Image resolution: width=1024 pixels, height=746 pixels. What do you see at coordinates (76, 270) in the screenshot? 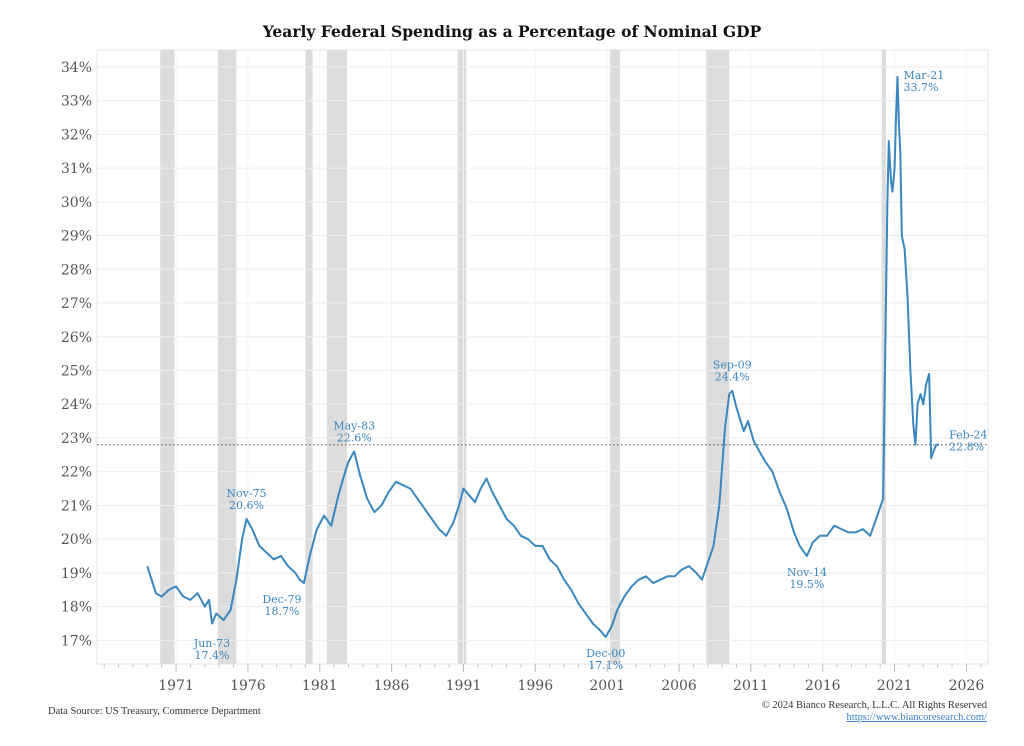
I see `y-tick-label: 28%` at bounding box center [76, 270].